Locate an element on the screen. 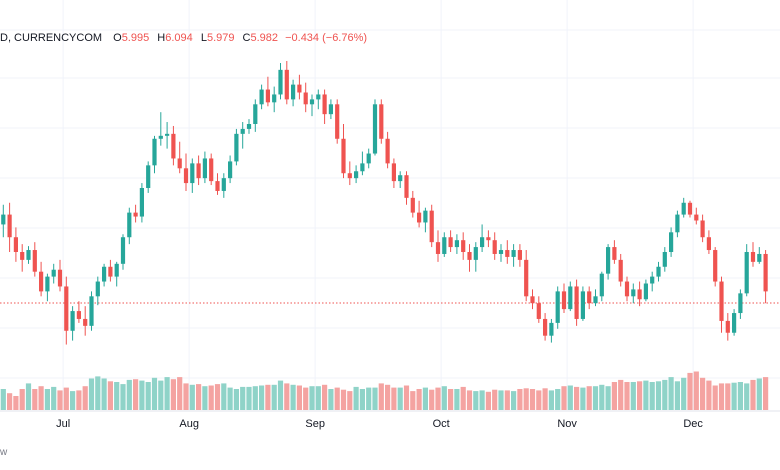 Image resolution: width=780 pixels, height=470 pixels. x-tick-label-jul: Jul is located at coordinates (63, 424).